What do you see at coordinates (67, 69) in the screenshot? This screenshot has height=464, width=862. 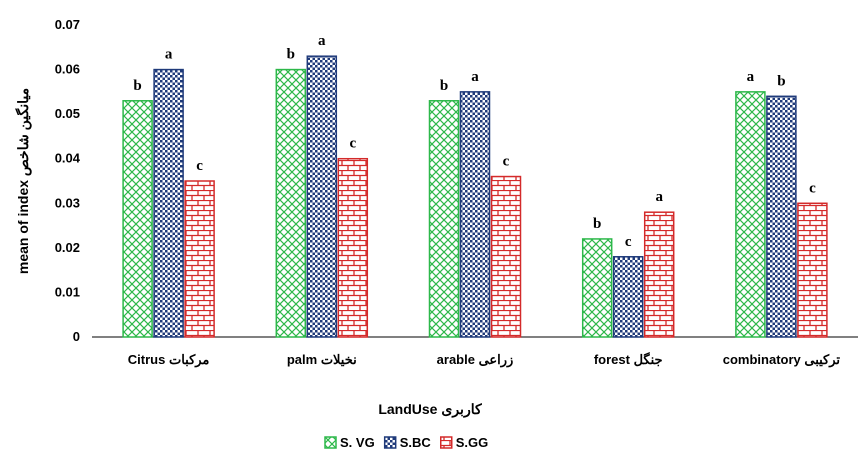 I see `y-tick-label: 0.06` at bounding box center [67, 69].